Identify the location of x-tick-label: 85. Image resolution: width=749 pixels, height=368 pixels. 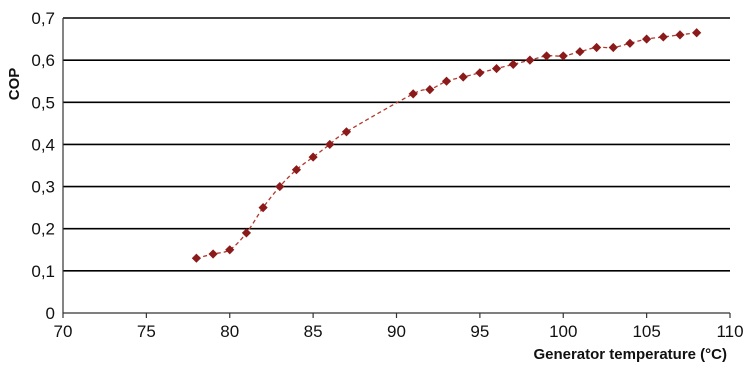
(313, 331).